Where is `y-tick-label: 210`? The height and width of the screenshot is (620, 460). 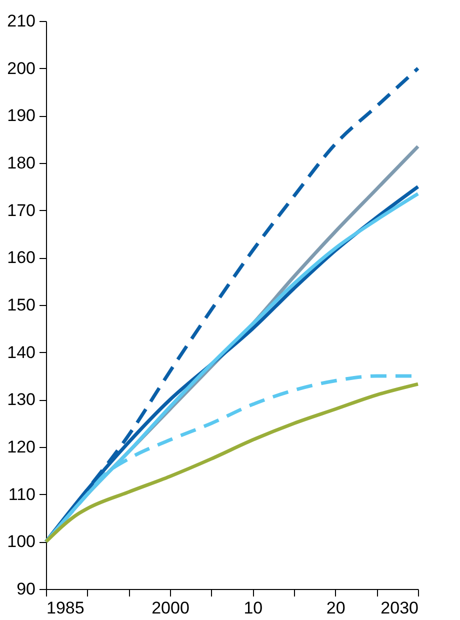 y-tick-label: 210 is located at coordinates (21, 21).